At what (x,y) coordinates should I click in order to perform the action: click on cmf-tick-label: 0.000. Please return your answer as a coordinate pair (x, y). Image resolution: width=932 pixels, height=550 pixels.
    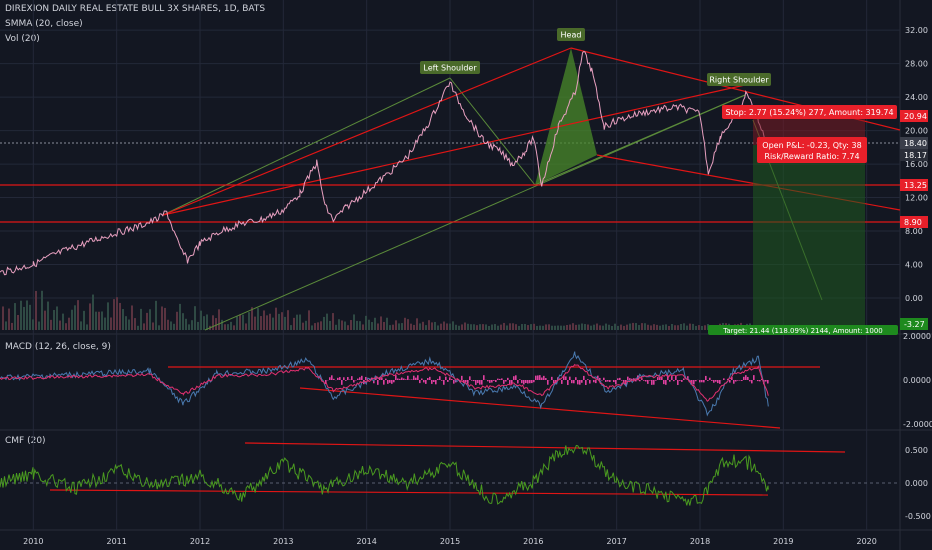
    Looking at the image, I should click on (916, 483).